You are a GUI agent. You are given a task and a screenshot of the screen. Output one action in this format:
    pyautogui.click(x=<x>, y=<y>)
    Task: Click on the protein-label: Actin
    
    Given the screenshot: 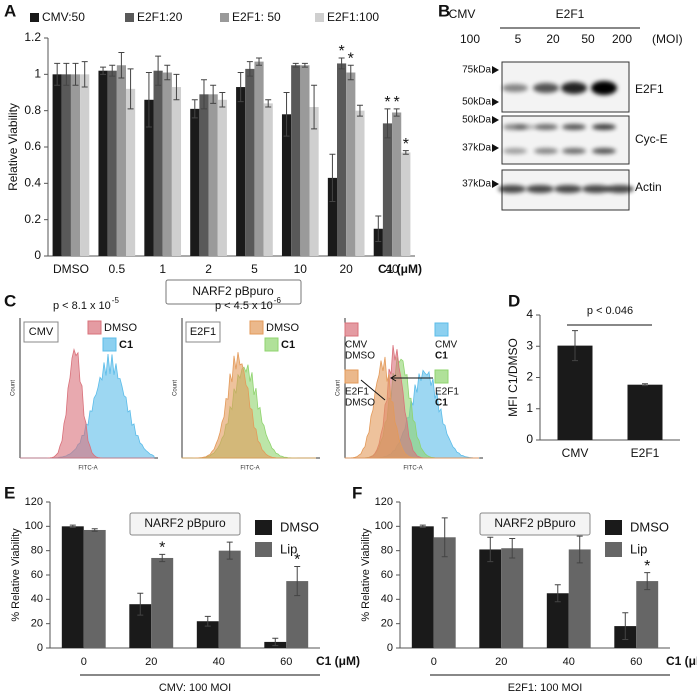 What is the action you would take?
    pyautogui.click(x=648, y=187)
    